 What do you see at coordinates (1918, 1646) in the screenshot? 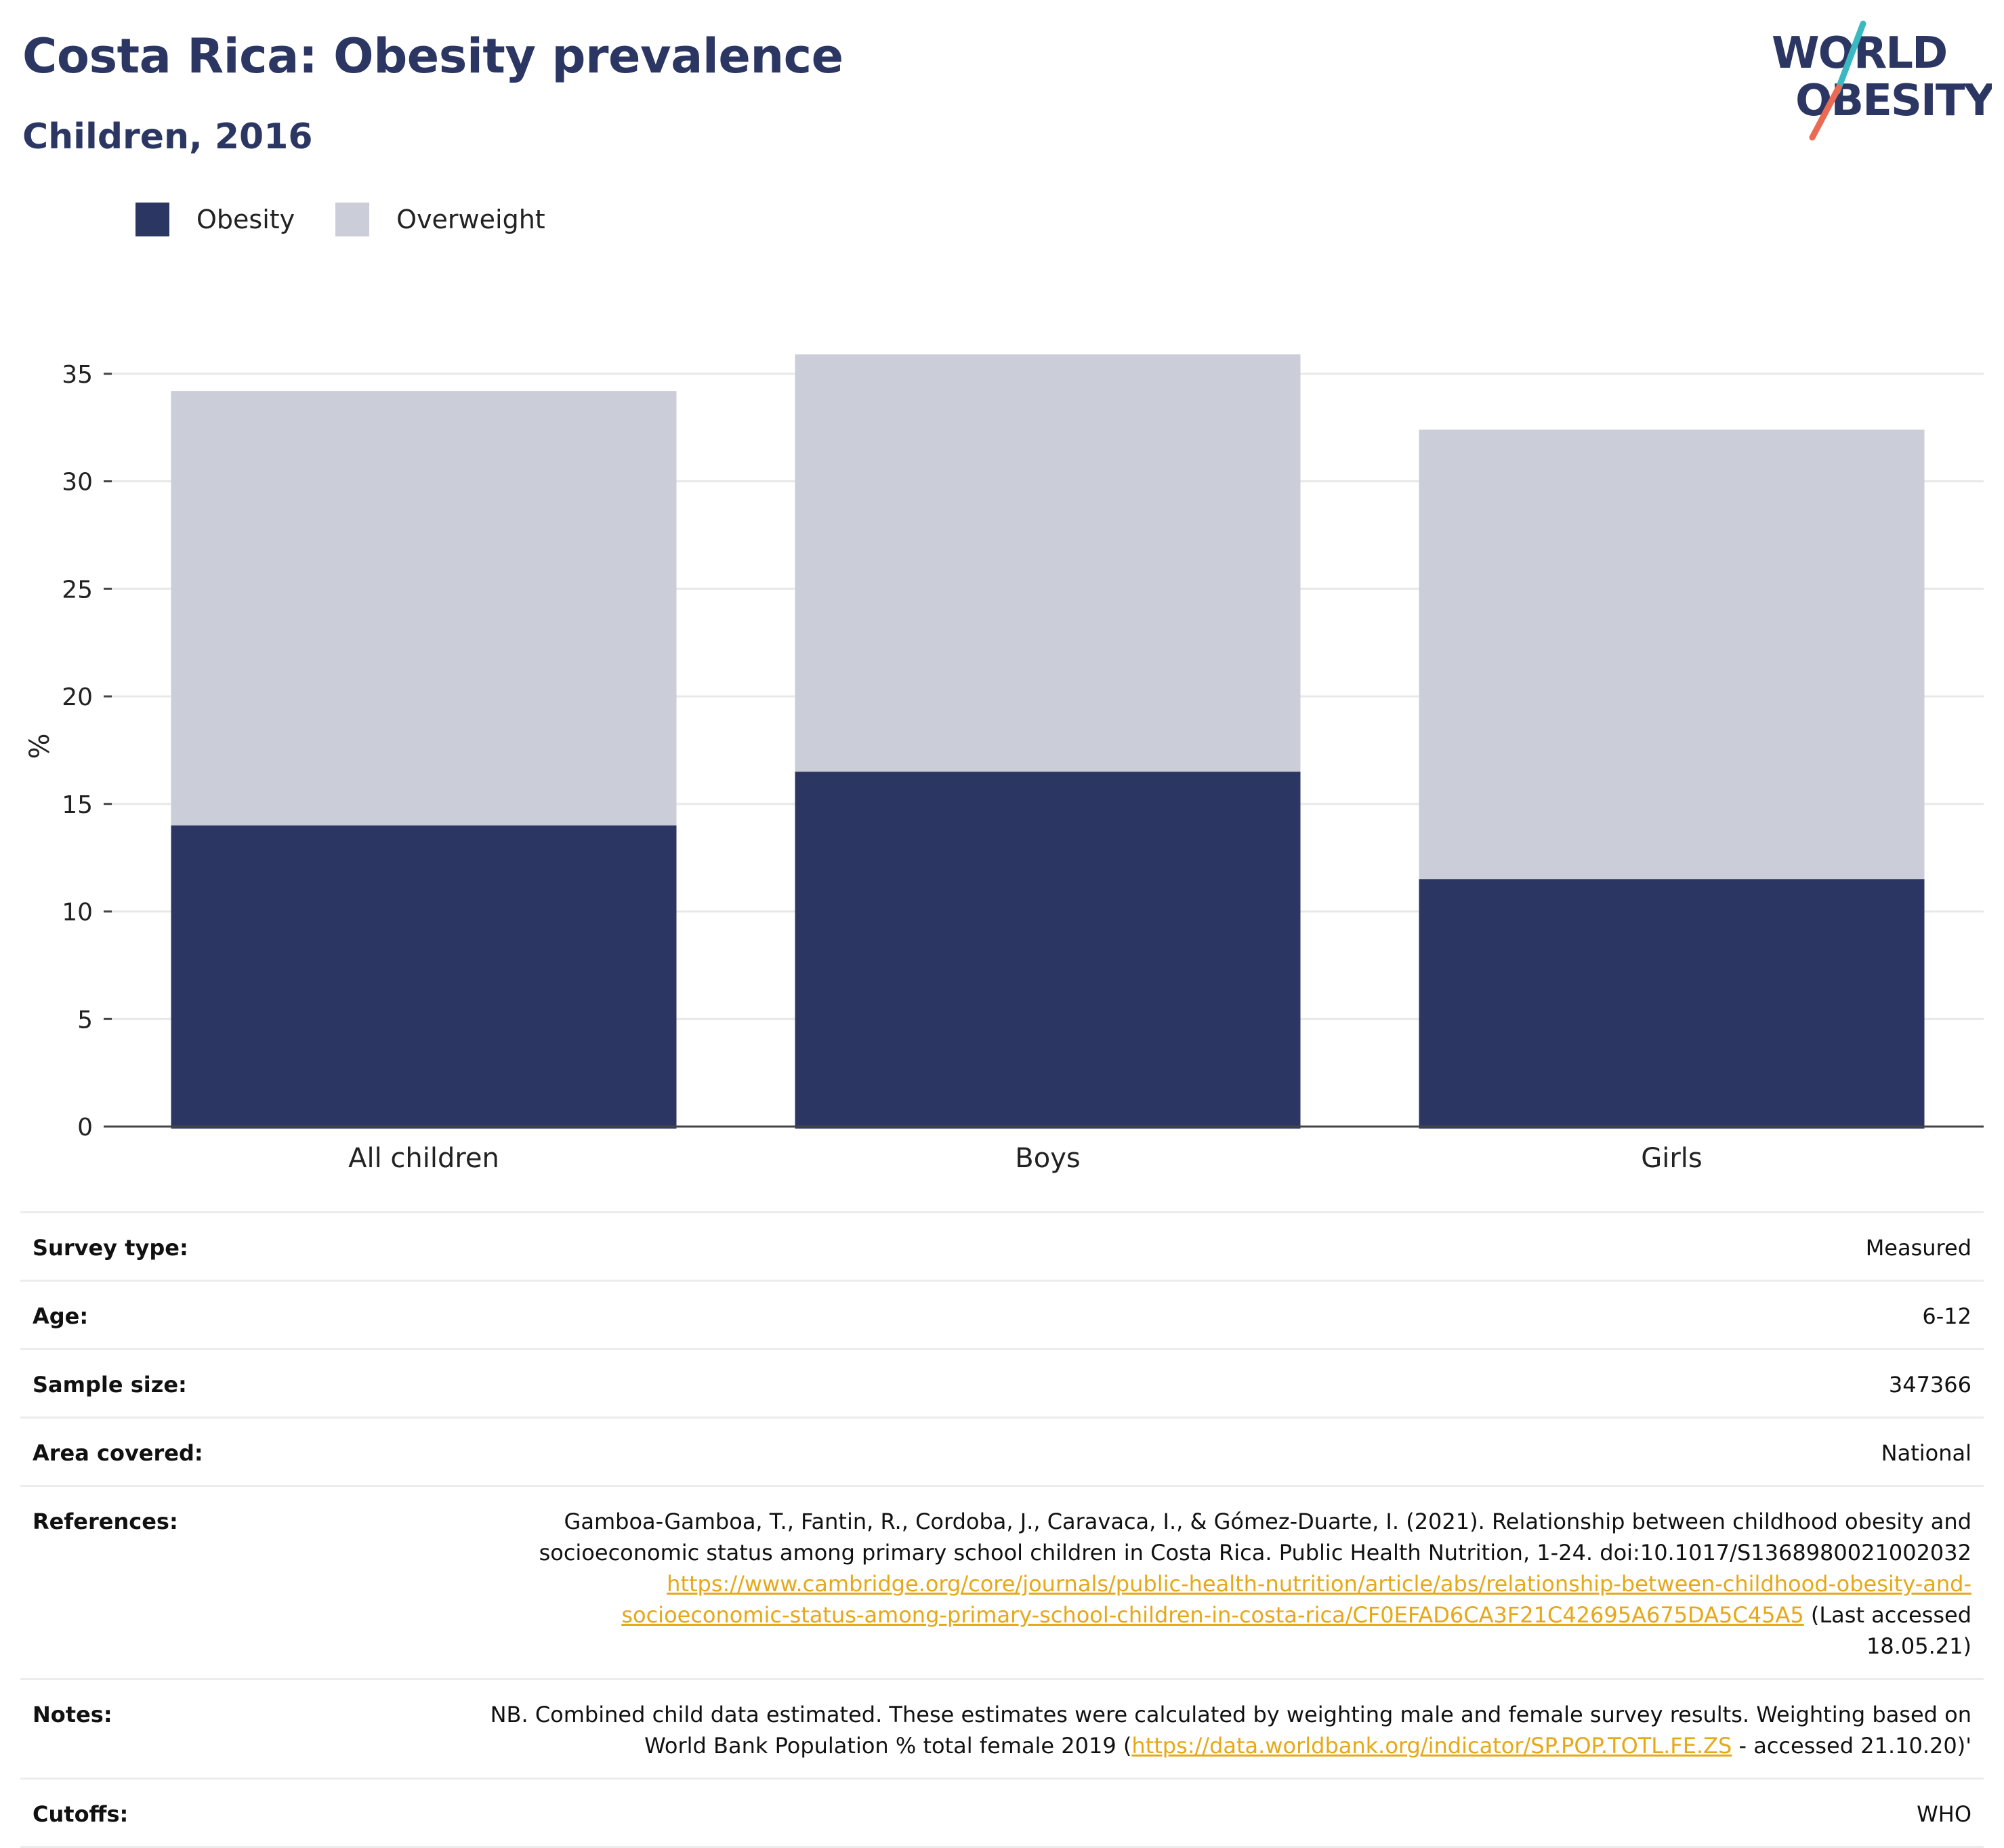
I see `reference-accessed-b: 18.05.21)` at bounding box center [1918, 1646].